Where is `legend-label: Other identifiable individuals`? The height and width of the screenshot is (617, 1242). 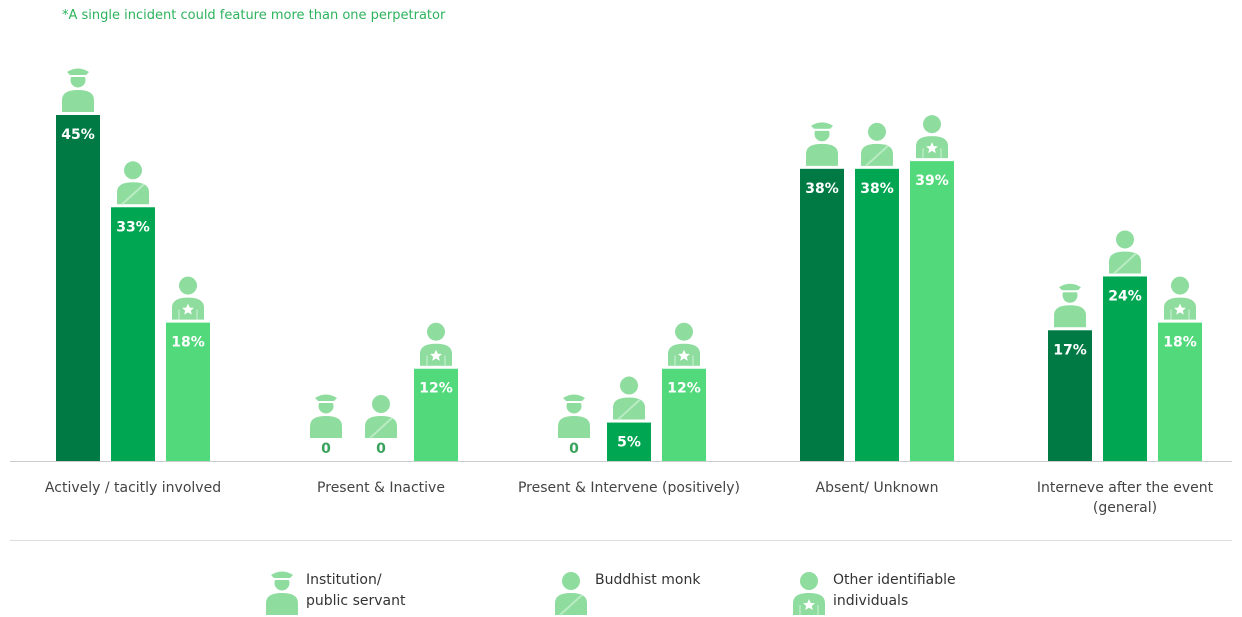 legend-label: Other identifiable individuals is located at coordinates (894, 590).